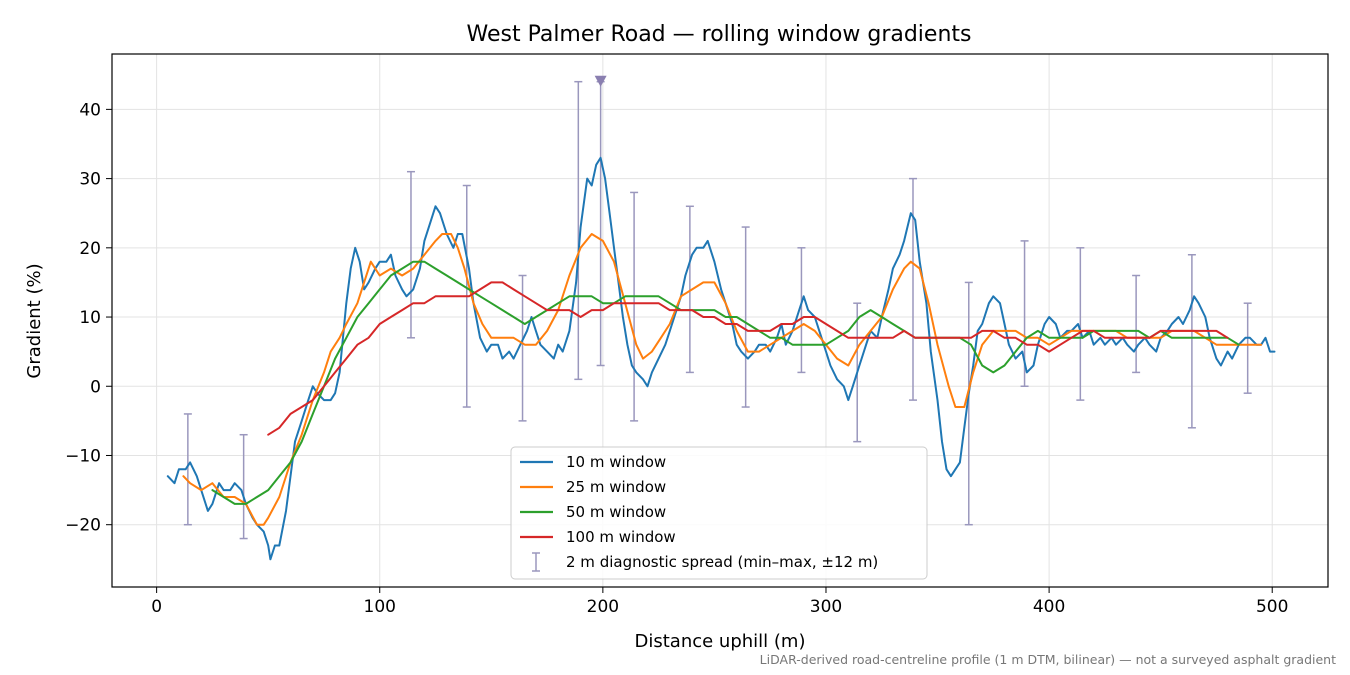  What do you see at coordinates (90, 110) in the screenshot?
I see `y-tick-label-40: 40` at bounding box center [90, 110].